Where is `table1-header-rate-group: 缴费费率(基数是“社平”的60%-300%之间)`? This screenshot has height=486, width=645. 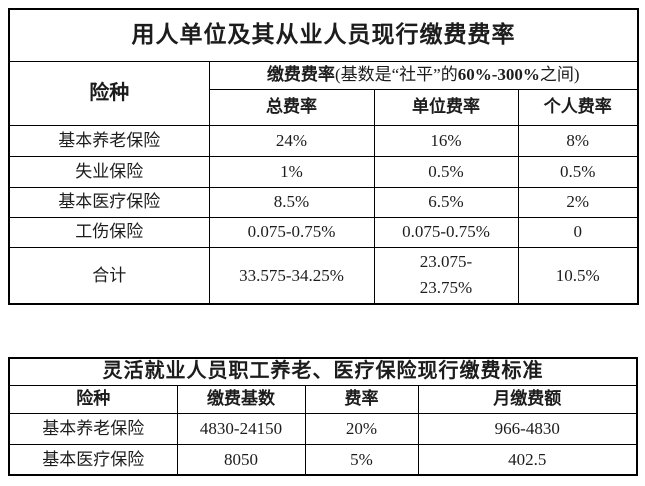
table1-header-rate-group: 缴费费率(基数是“社平”的60%-300%之间) is located at coordinates (423, 75).